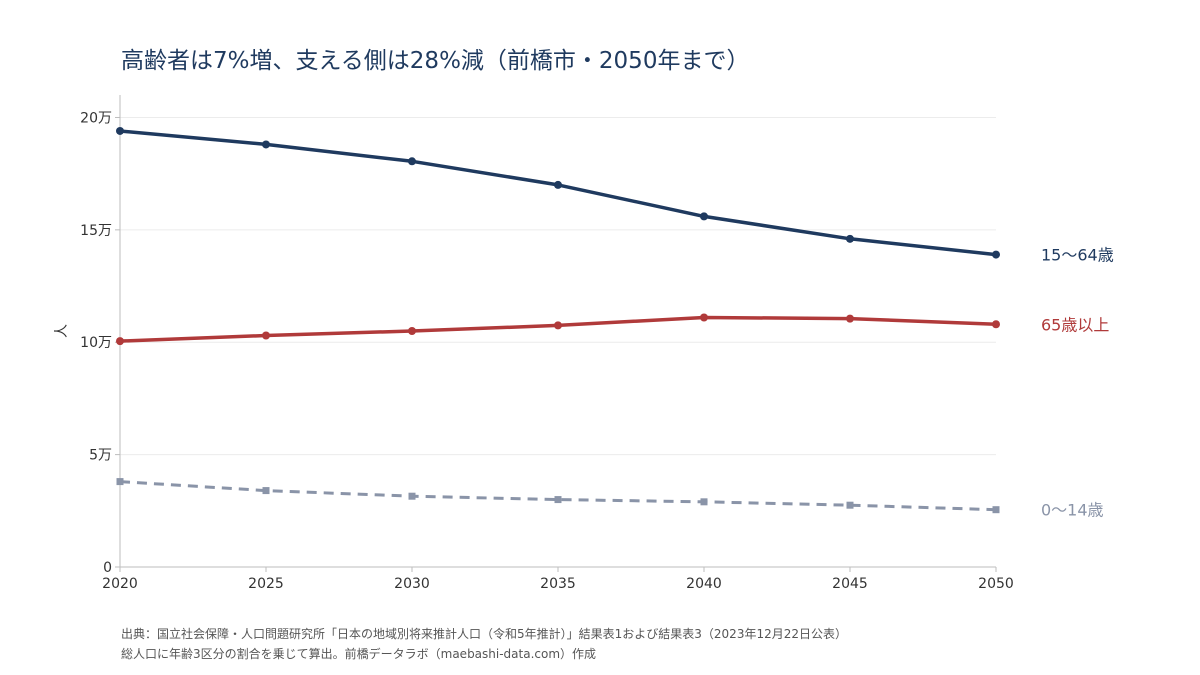 The width and height of the screenshot is (1200, 675). What do you see at coordinates (96, 343) in the screenshot?
I see `y-tick-label: 10万` at bounding box center [96, 343].